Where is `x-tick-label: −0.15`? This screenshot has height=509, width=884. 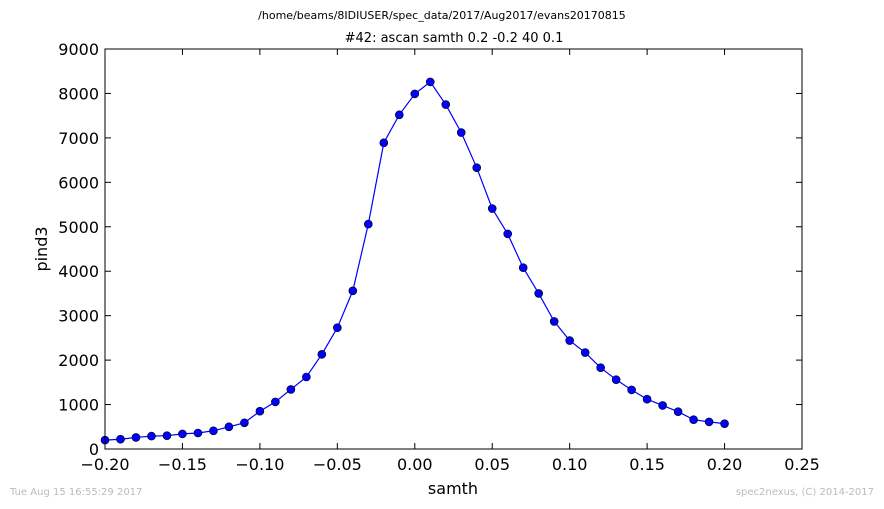 x-tick-label: −0.15 is located at coordinates (182, 464).